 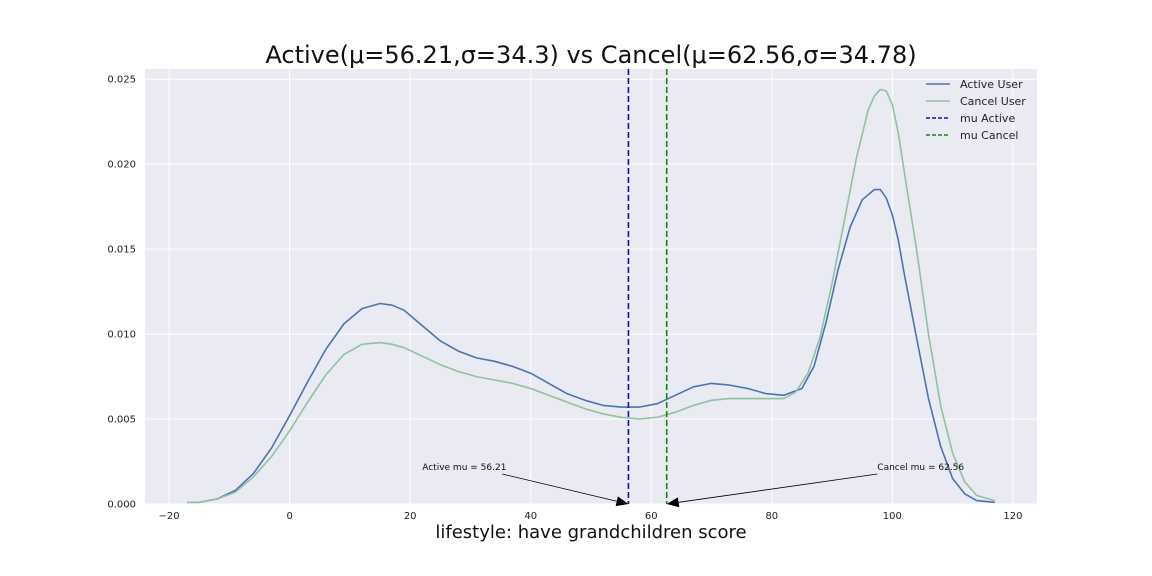 I want to click on x-tick-label: 40, so click(x=530, y=516).